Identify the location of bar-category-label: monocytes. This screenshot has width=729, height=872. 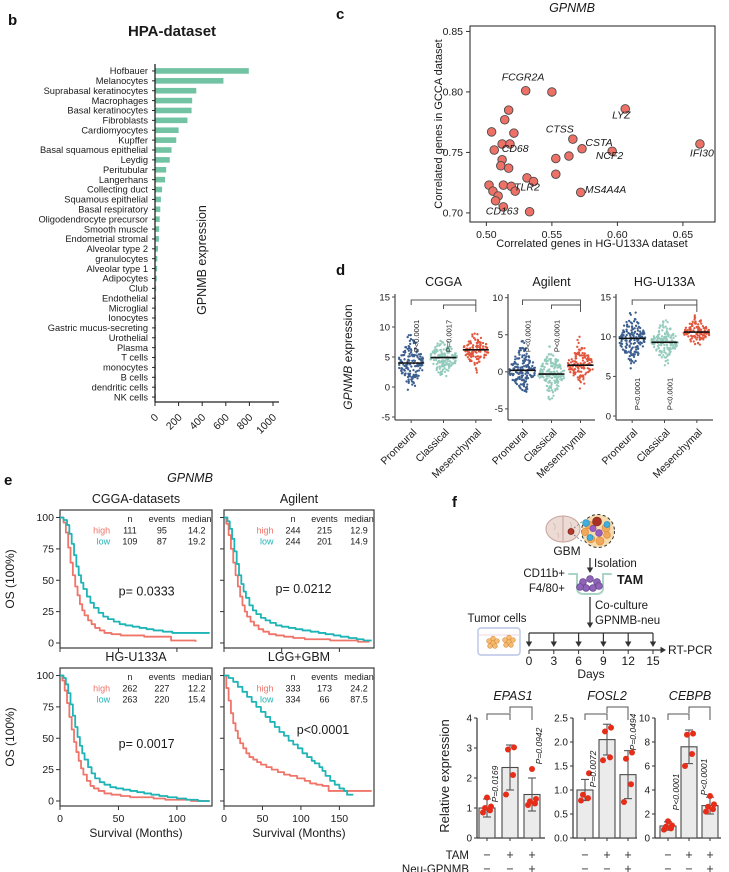
(125, 368).